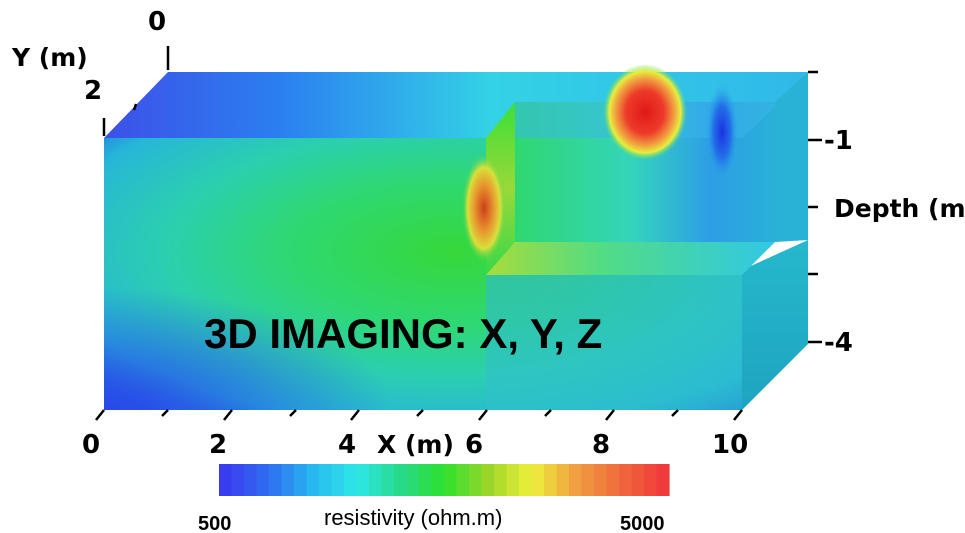 This screenshot has width=965, height=533. I want to click on x-tick-label: 2, so click(218, 445).